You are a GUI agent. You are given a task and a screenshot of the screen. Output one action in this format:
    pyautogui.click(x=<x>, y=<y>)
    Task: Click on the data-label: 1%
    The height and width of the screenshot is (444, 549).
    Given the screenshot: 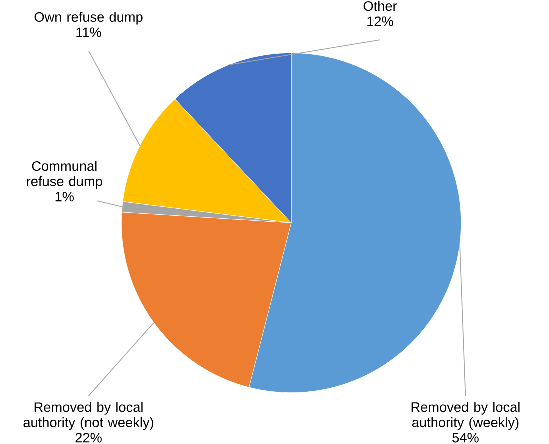 What is the action you would take?
    pyautogui.click(x=65, y=197)
    